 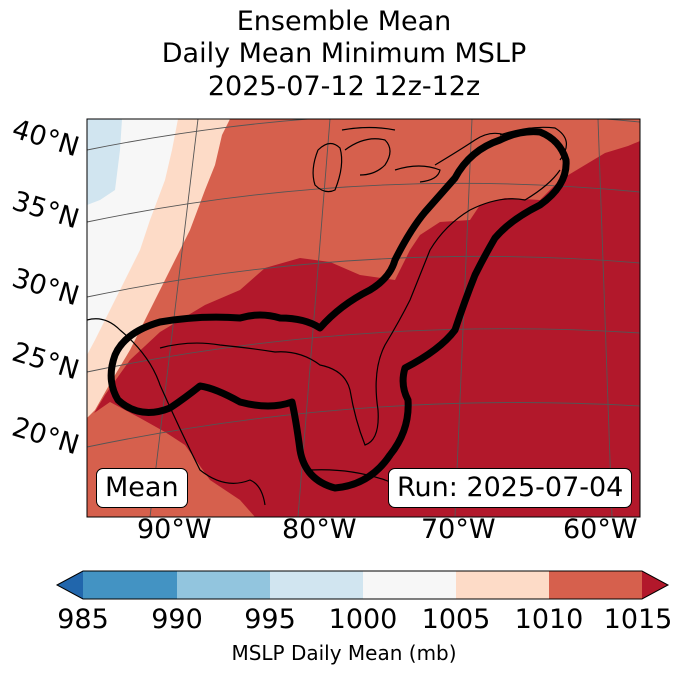 I want to click on mean-label-box: Mean, so click(x=142, y=488).